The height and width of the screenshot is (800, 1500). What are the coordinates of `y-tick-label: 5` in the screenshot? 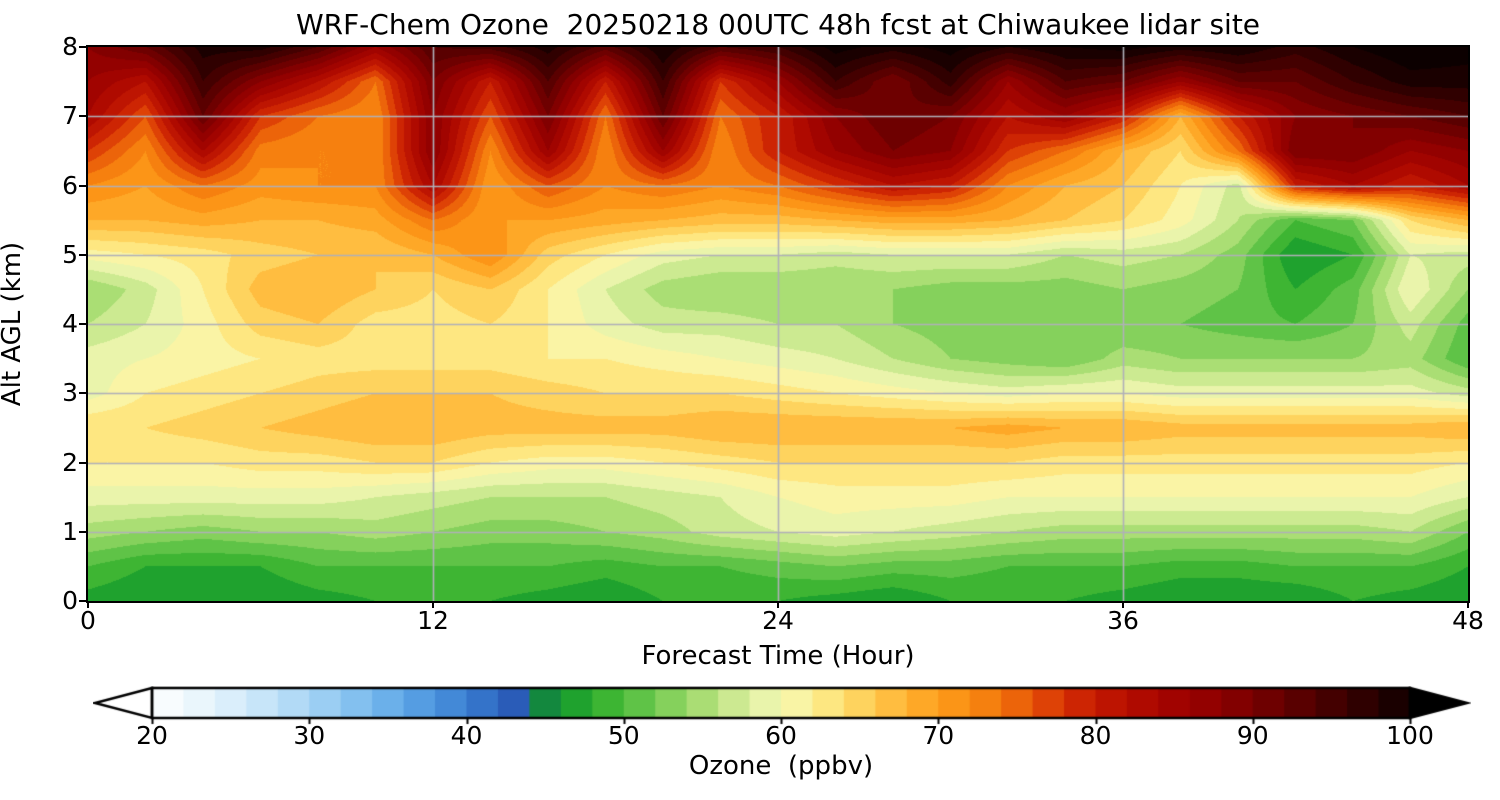 It's located at (70, 254).